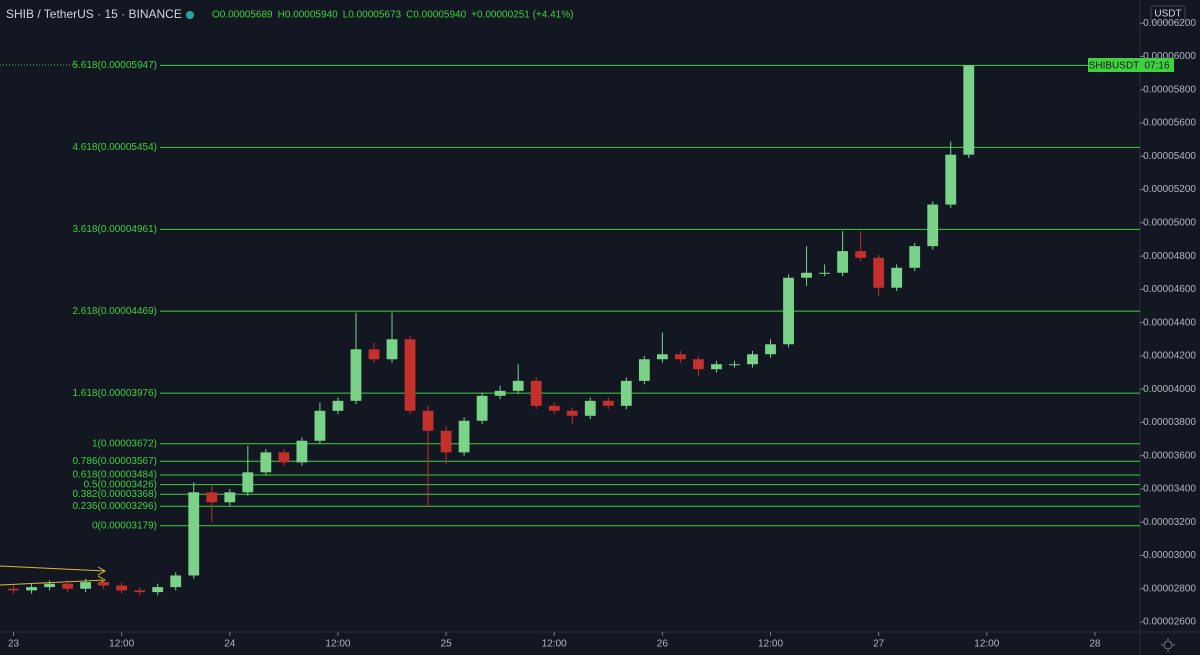 The width and height of the screenshot is (1200, 655). What do you see at coordinates (114, 311) in the screenshot?
I see `fib-label: 2.618(0.00004469)` at bounding box center [114, 311].